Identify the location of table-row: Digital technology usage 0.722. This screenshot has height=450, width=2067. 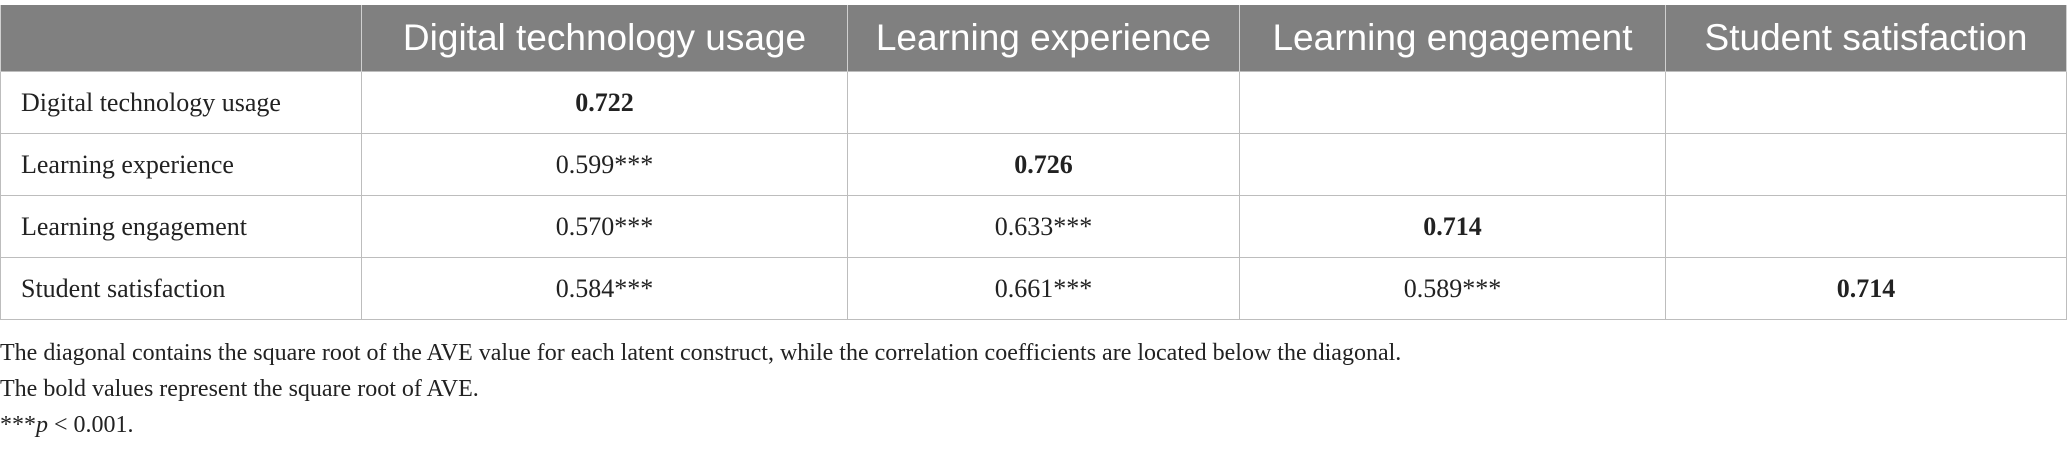
(1033, 102).